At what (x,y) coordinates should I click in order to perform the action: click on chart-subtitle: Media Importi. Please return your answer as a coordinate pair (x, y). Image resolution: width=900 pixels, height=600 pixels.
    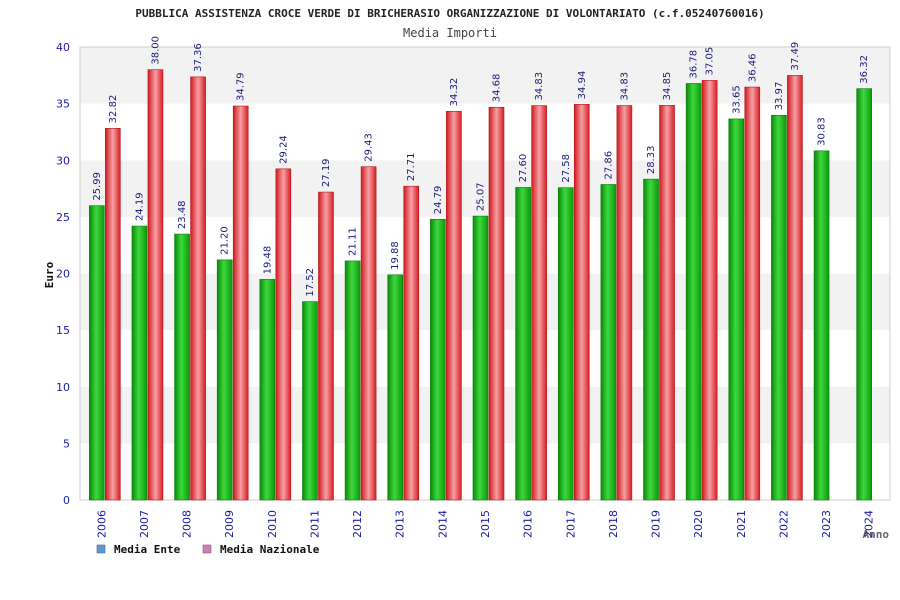
    Looking at the image, I should click on (450, 33).